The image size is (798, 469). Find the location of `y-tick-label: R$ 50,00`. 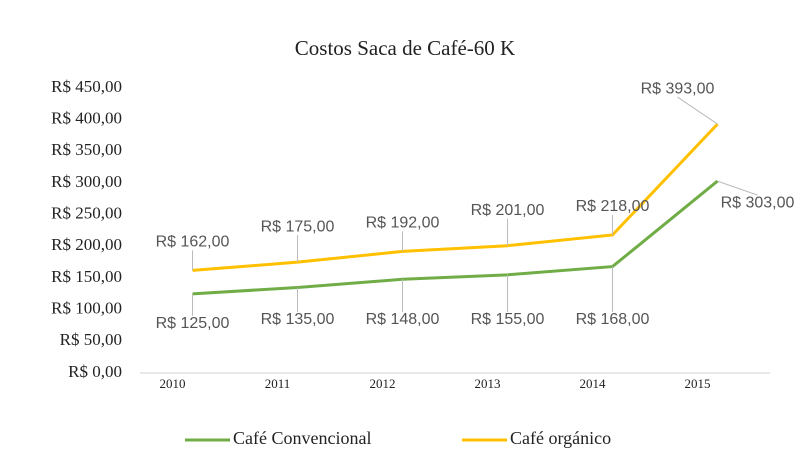

y-tick-label: R$ 50,00 is located at coordinates (91, 339).